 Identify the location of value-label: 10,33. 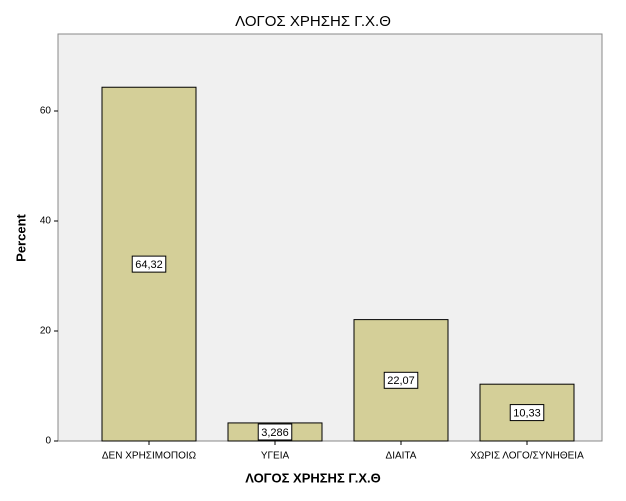
(527, 413).